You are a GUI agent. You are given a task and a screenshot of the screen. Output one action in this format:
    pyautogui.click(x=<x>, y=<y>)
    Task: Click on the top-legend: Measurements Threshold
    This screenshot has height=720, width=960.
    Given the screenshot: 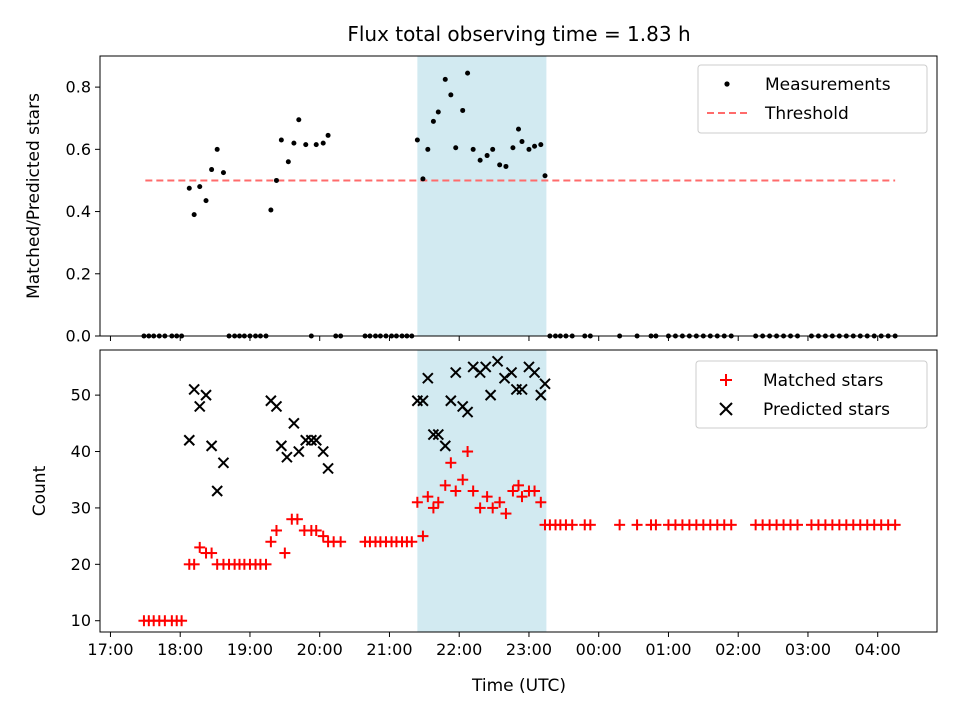 What is the action you would take?
    pyautogui.click(x=812, y=99)
    